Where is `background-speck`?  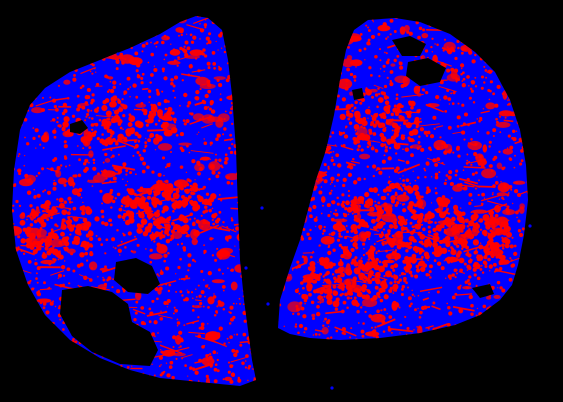
background-speck is located at coordinates (246, 268).